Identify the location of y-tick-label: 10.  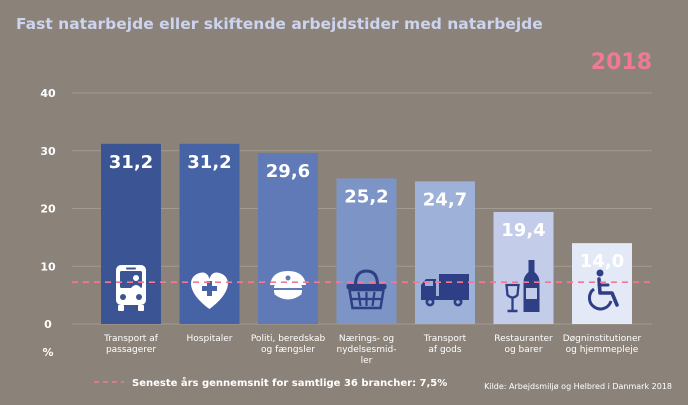
(48, 266).